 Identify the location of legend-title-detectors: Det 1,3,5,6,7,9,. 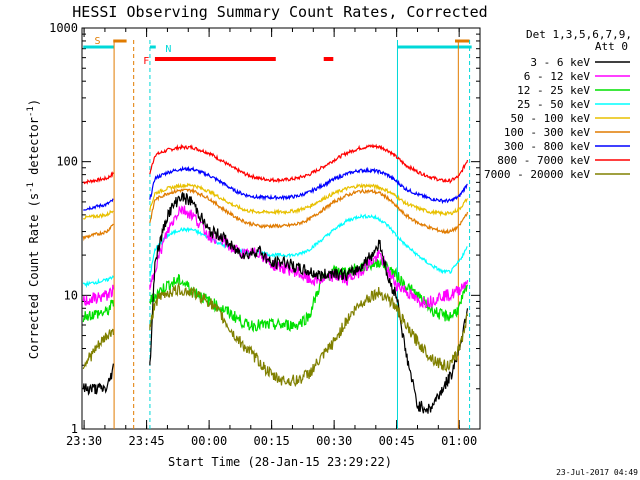
(579, 34).